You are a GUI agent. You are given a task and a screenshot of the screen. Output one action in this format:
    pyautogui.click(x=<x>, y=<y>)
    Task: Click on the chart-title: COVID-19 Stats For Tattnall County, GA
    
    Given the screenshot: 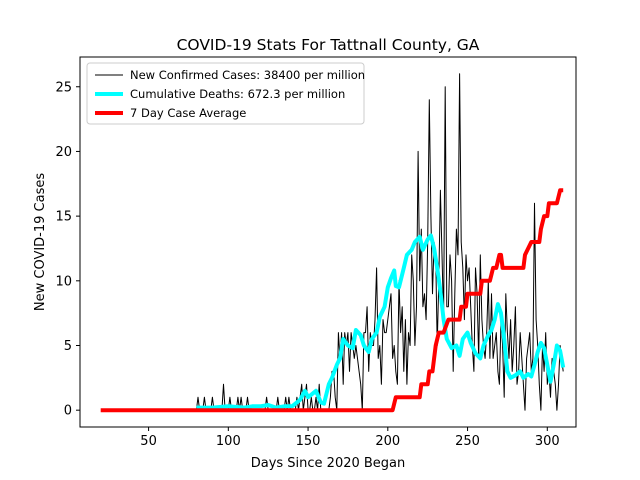 What is the action you would take?
    pyautogui.click(x=328, y=45)
    